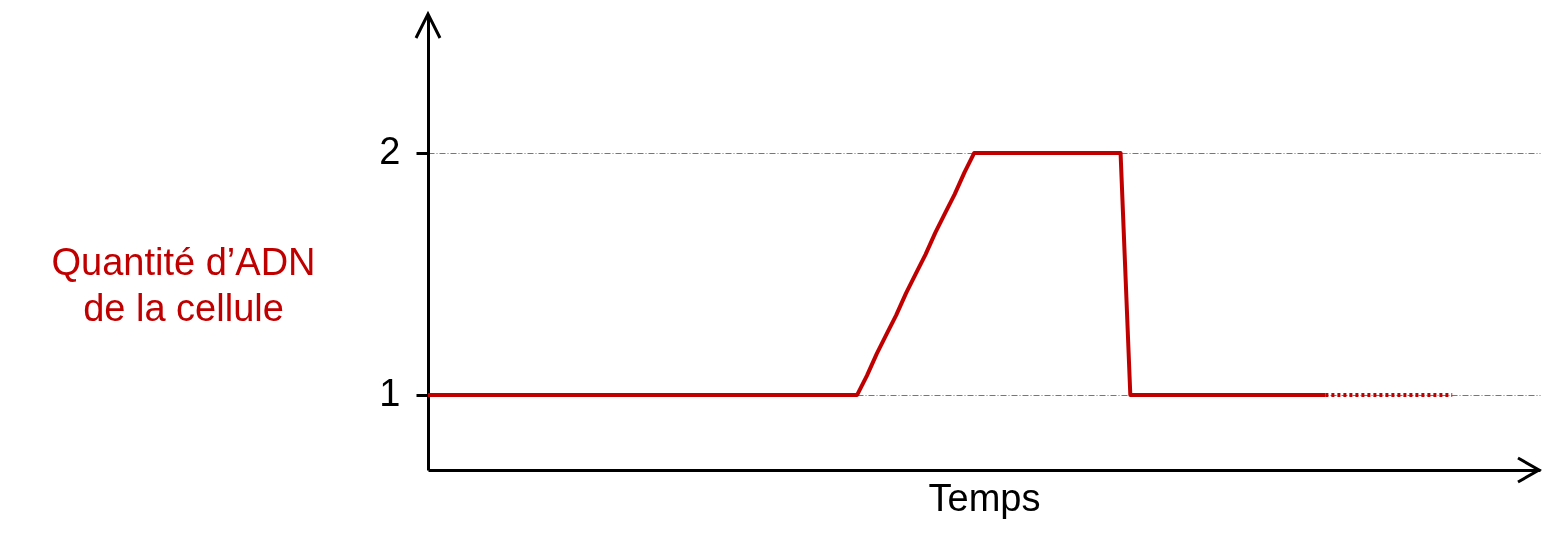 The height and width of the screenshot is (535, 1545). What do you see at coordinates (183, 284) in the screenshot?
I see `y-axis-title: Quantité d’ADN de la cellule` at bounding box center [183, 284].